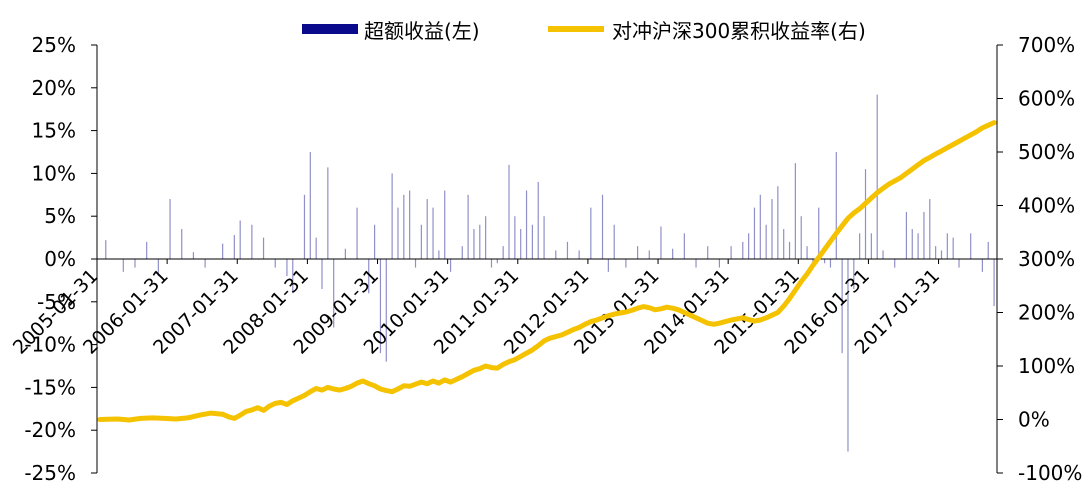  What do you see at coordinates (54, 131) in the screenshot?
I see `left-tick-label: 15%` at bounding box center [54, 131].